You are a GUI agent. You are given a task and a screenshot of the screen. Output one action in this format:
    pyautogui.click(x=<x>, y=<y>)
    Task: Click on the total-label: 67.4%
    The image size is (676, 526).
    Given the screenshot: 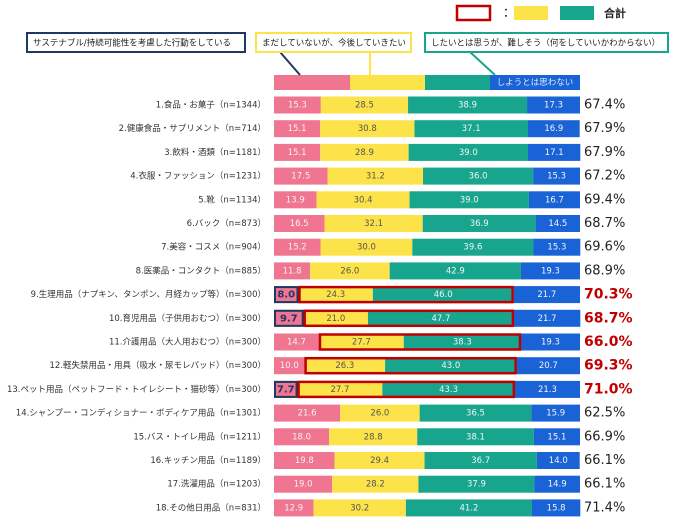 What is the action you would take?
    pyautogui.click(x=604, y=105)
    